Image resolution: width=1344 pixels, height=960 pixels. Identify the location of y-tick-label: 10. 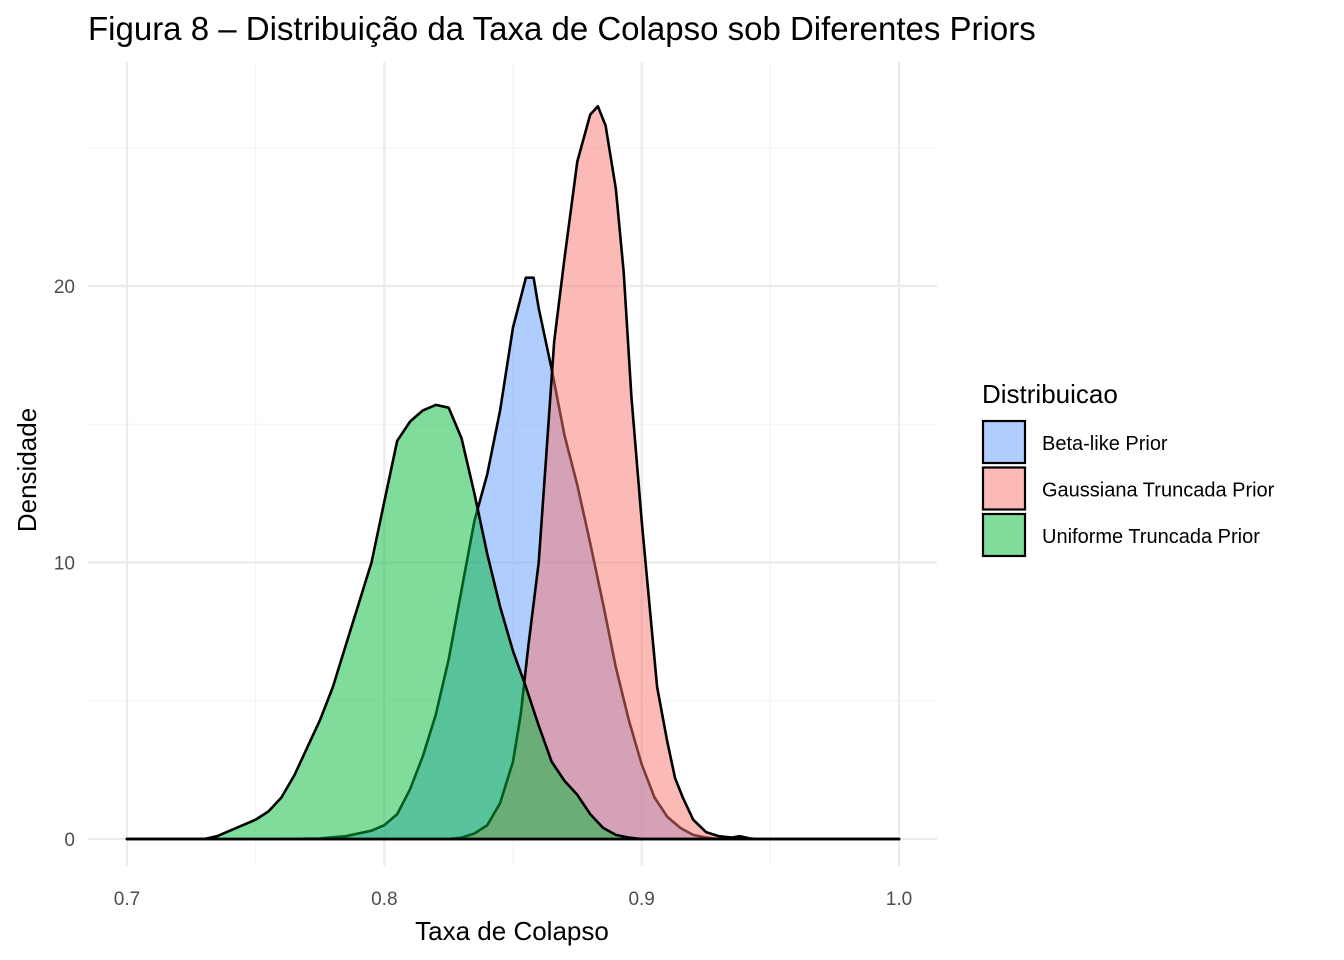
(64, 564).